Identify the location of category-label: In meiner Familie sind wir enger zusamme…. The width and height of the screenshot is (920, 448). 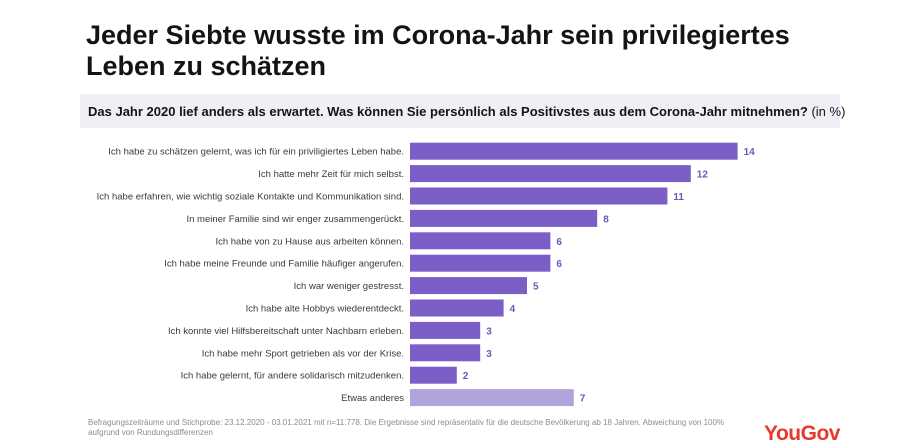
(295, 219).